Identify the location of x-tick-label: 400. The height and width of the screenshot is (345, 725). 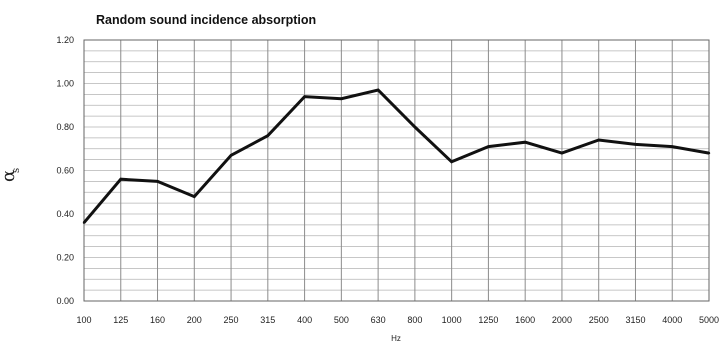
(304, 320).